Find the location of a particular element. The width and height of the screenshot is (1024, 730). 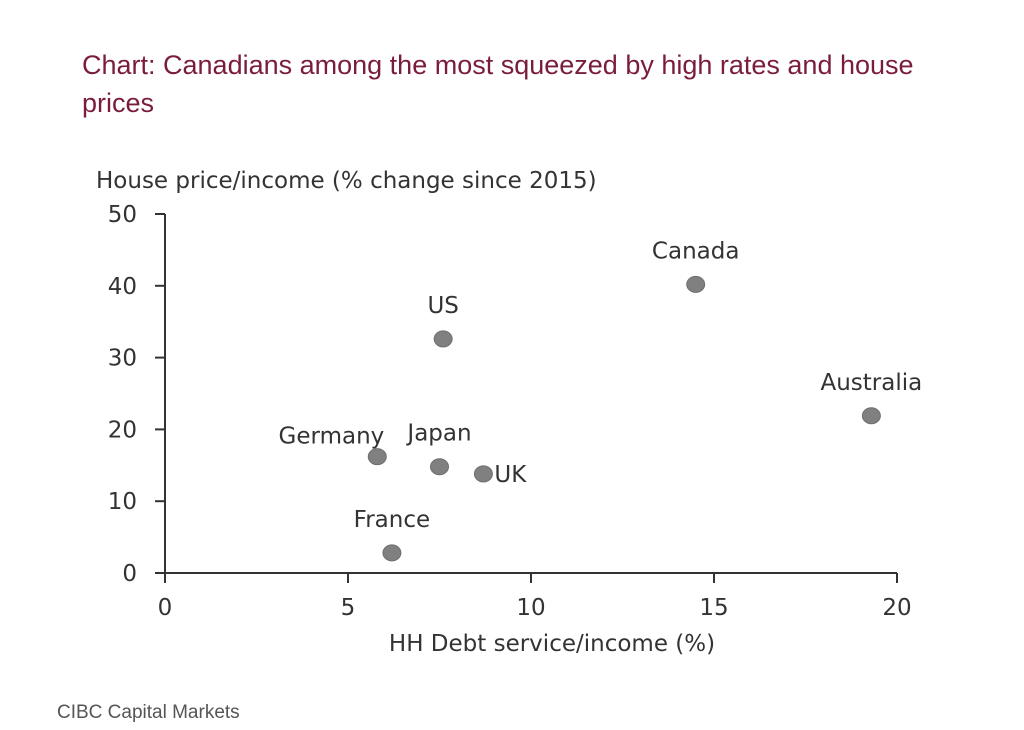

y-tick-label: 50 is located at coordinates (122, 215).